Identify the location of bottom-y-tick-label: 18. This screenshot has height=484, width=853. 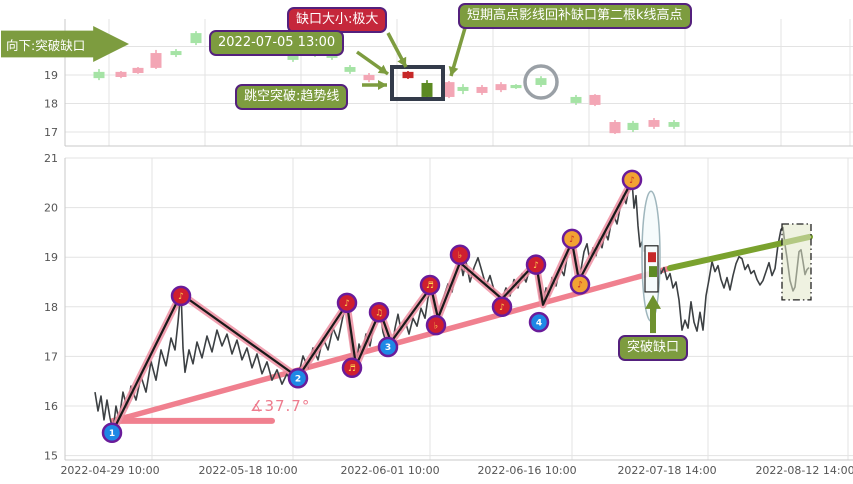
(51, 307).